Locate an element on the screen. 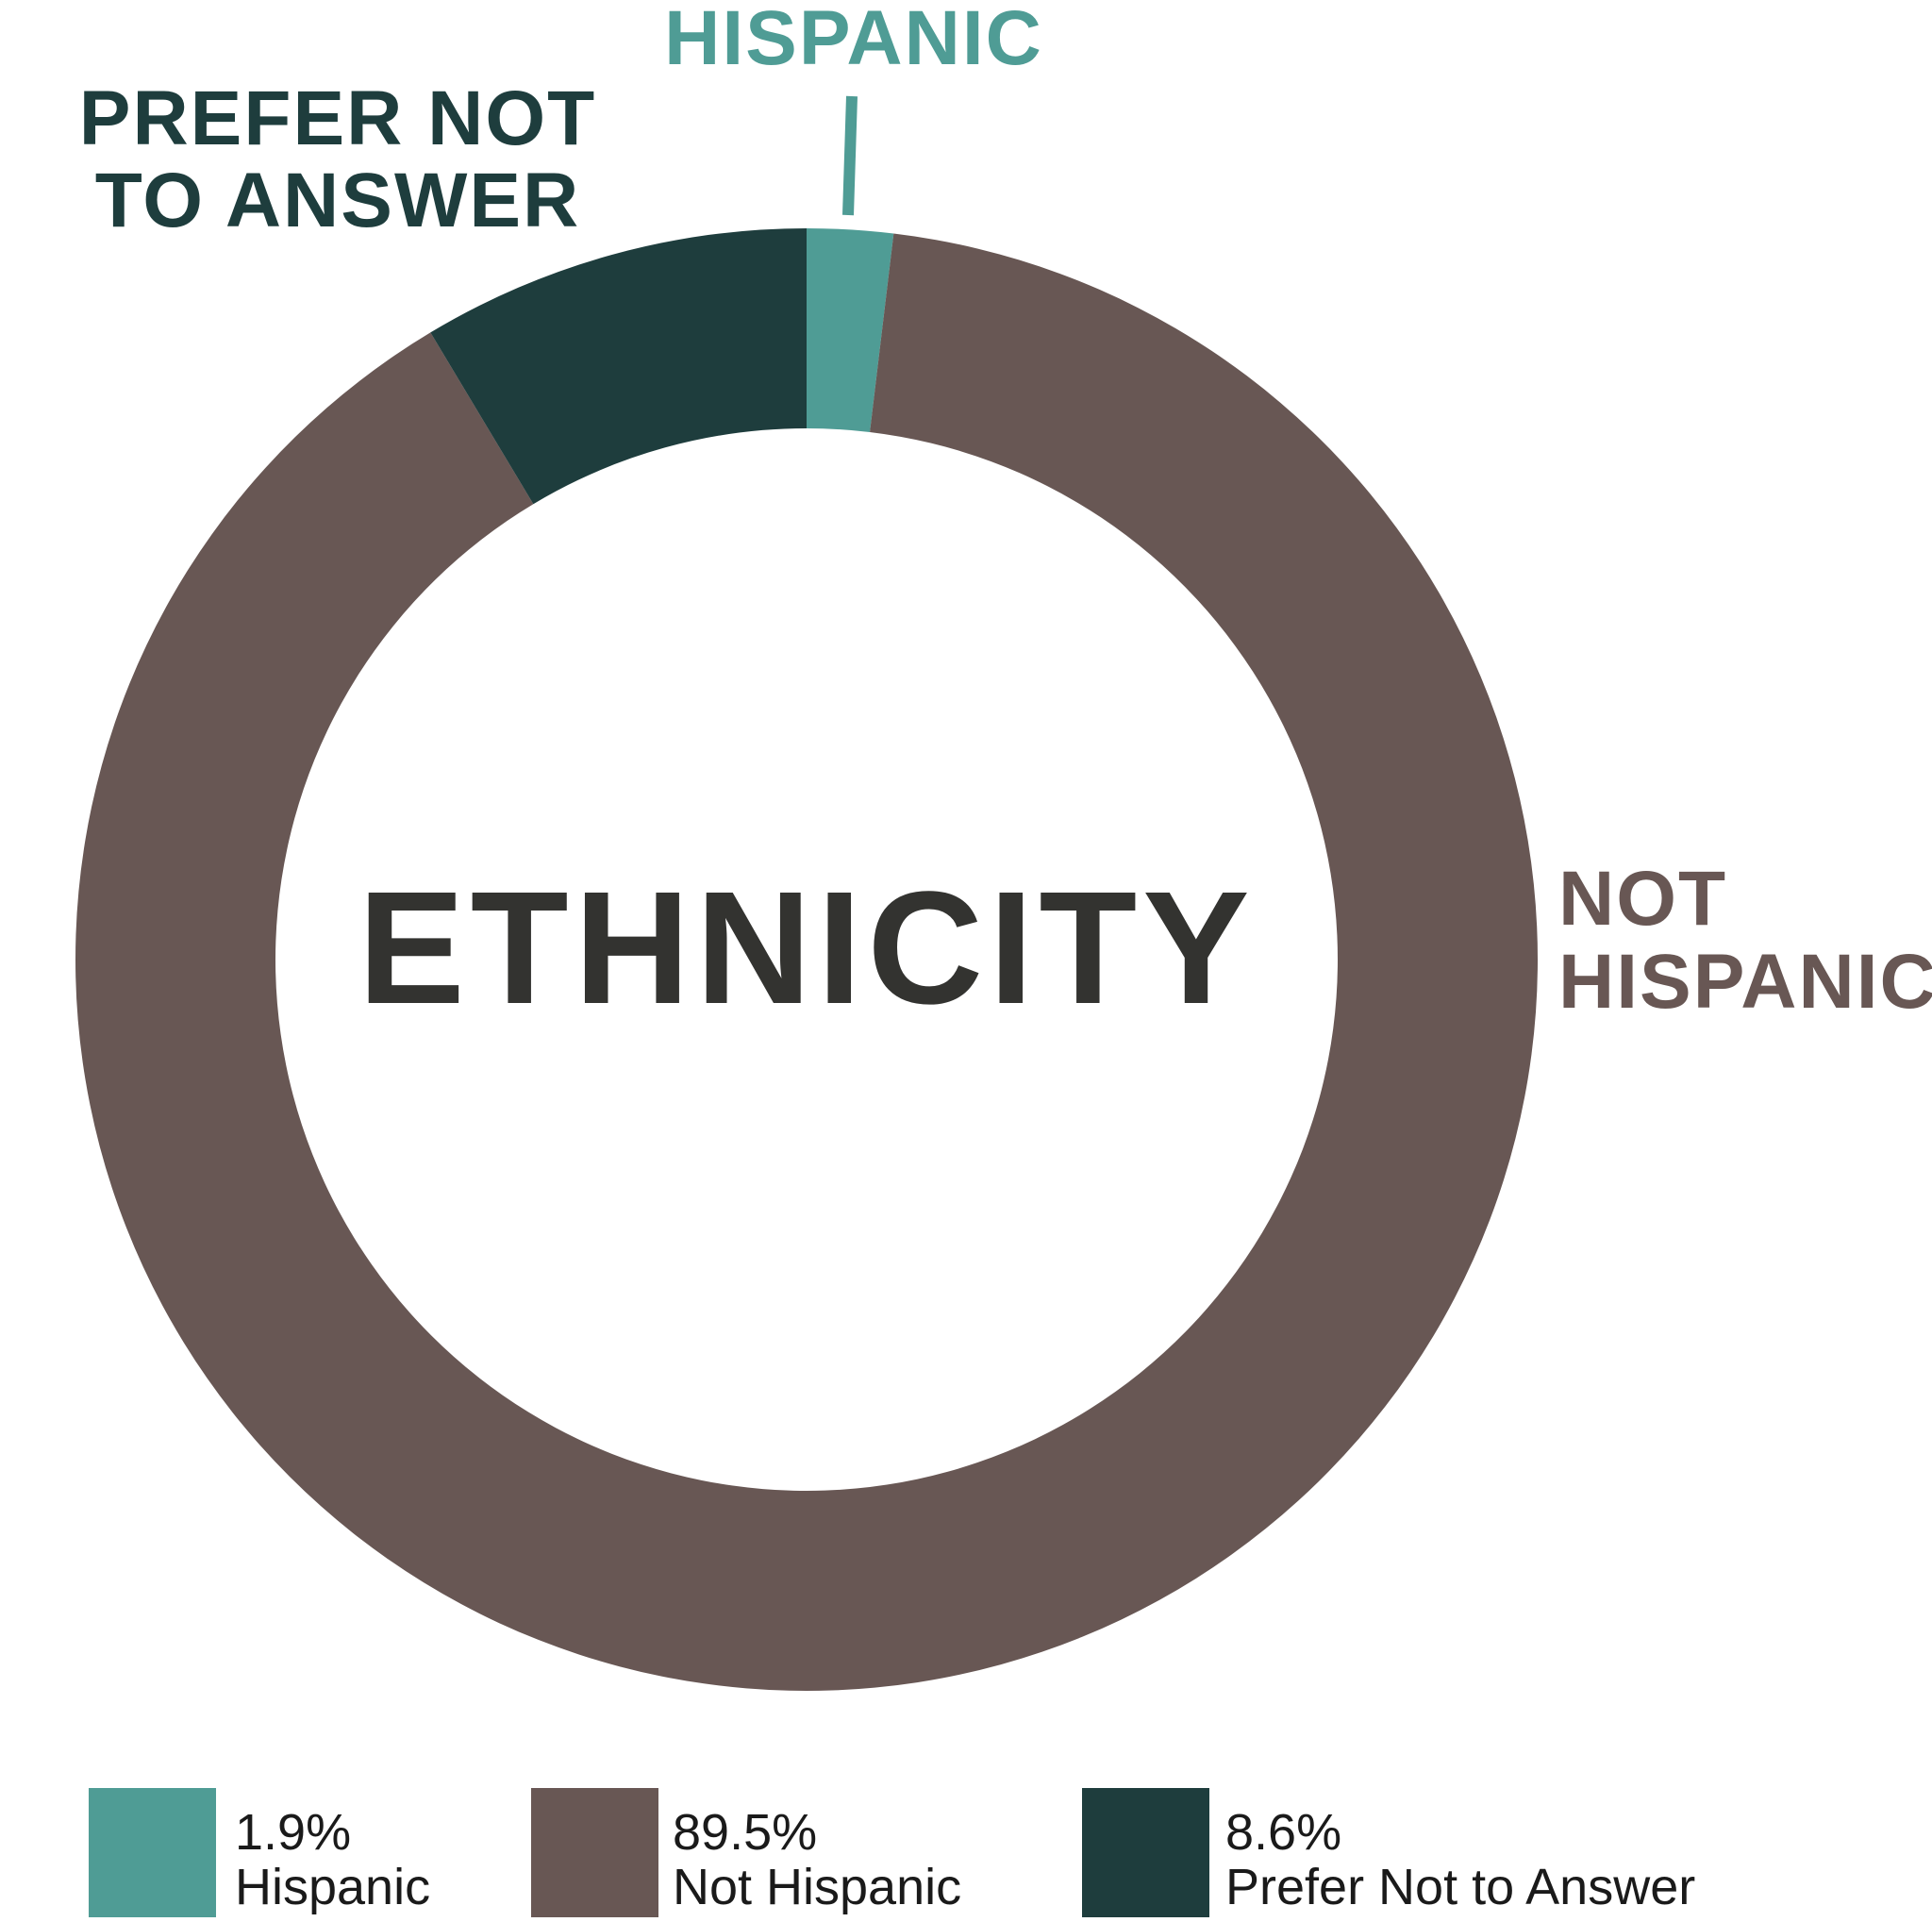  legend-text-not-hispanic: 89.5% Not Hispanic is located at coordinates (817, 1859).